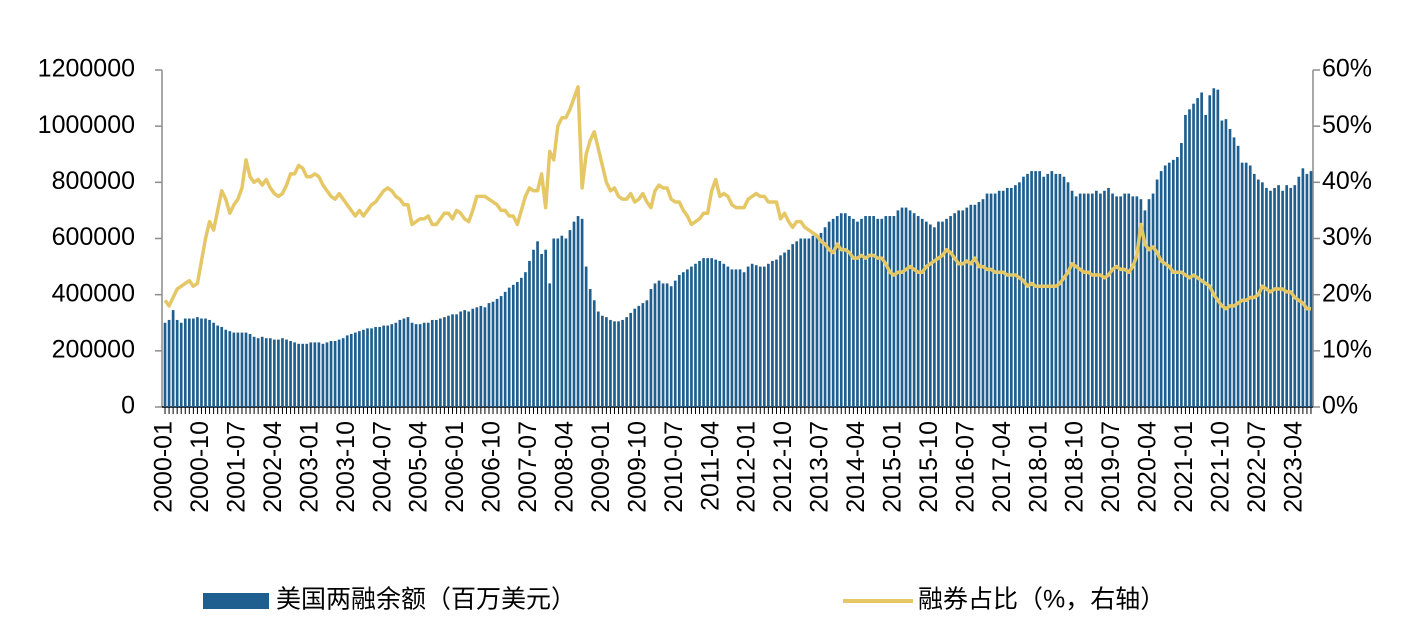 This screenshot has width=1426, height=632. I want to click on x-tick-label: 2003-10, so click(346, 467).